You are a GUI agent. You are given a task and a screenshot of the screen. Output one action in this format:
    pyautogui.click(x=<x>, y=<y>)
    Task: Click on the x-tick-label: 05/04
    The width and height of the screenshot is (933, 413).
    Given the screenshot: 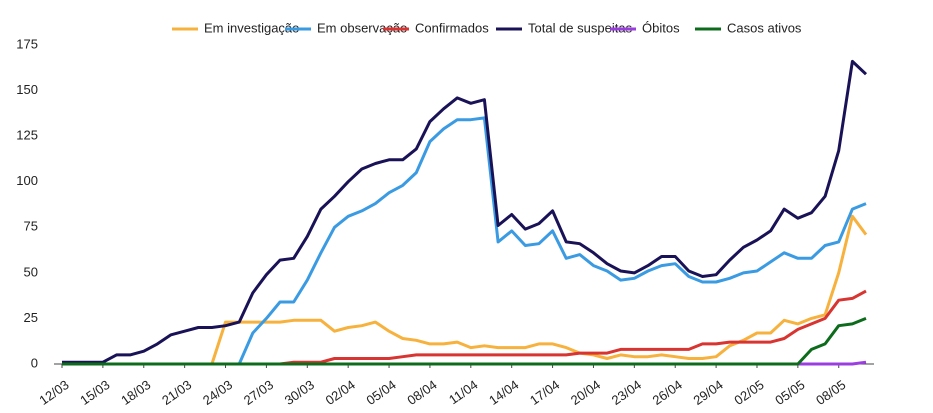 What is the action you would take?
    pyautogui.click(x=380, y=392)
    